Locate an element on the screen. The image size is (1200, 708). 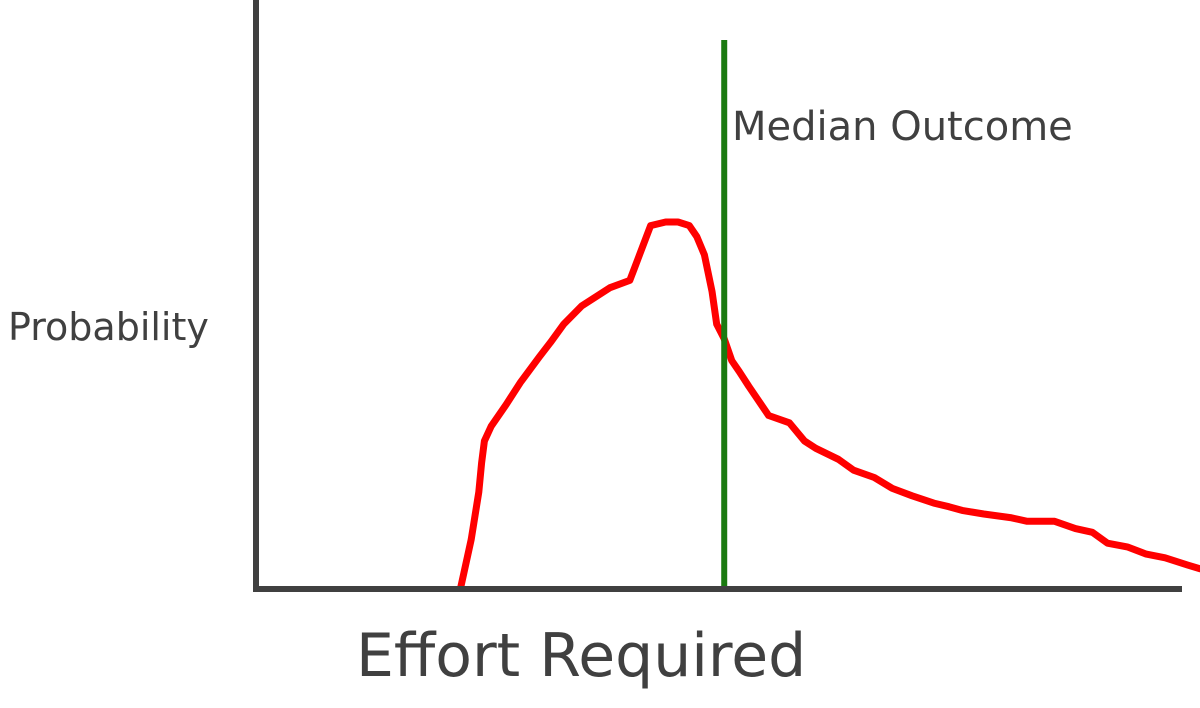
y-axis-label: Probability is located at coordinates (108, 327).